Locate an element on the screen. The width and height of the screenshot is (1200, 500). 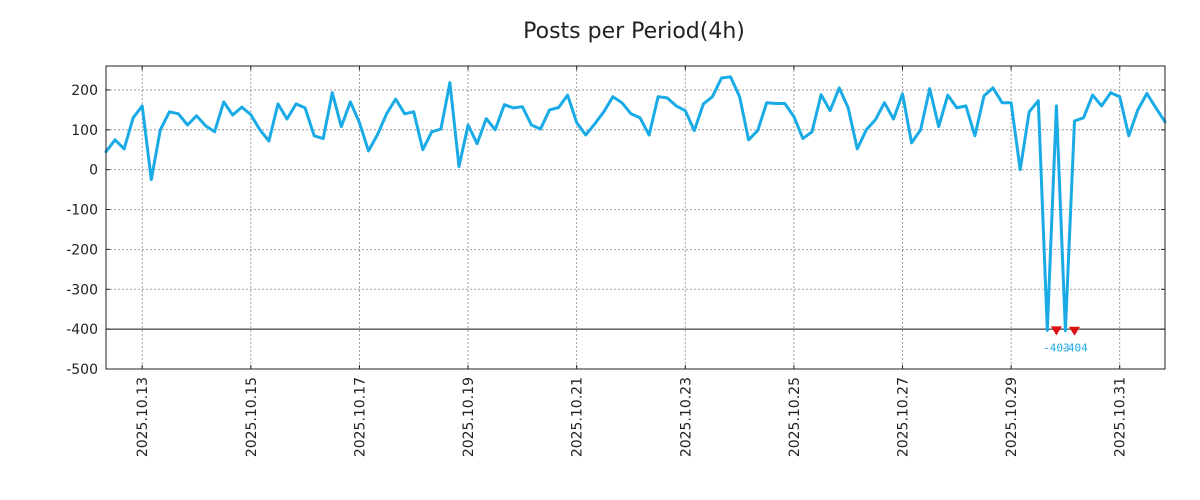
x-tick-label: 2025.10.15 is located at coordinates (252, 417).